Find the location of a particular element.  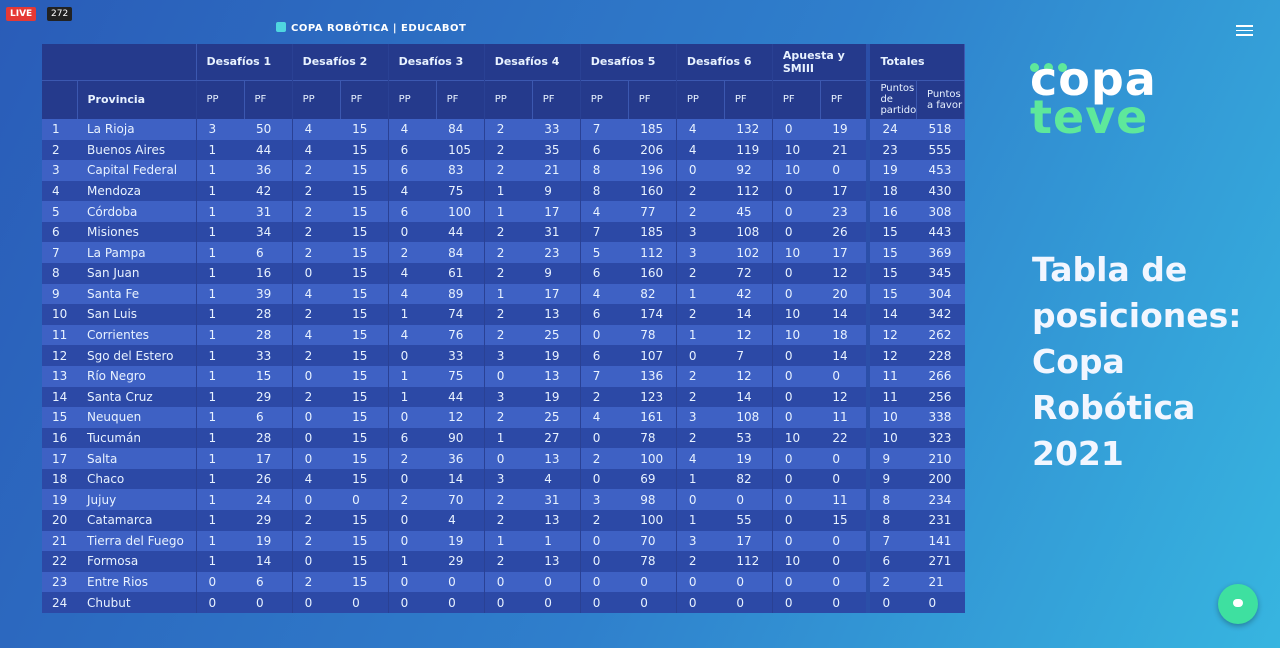

live-badge: LIVE is located at coordinates (21, 14).